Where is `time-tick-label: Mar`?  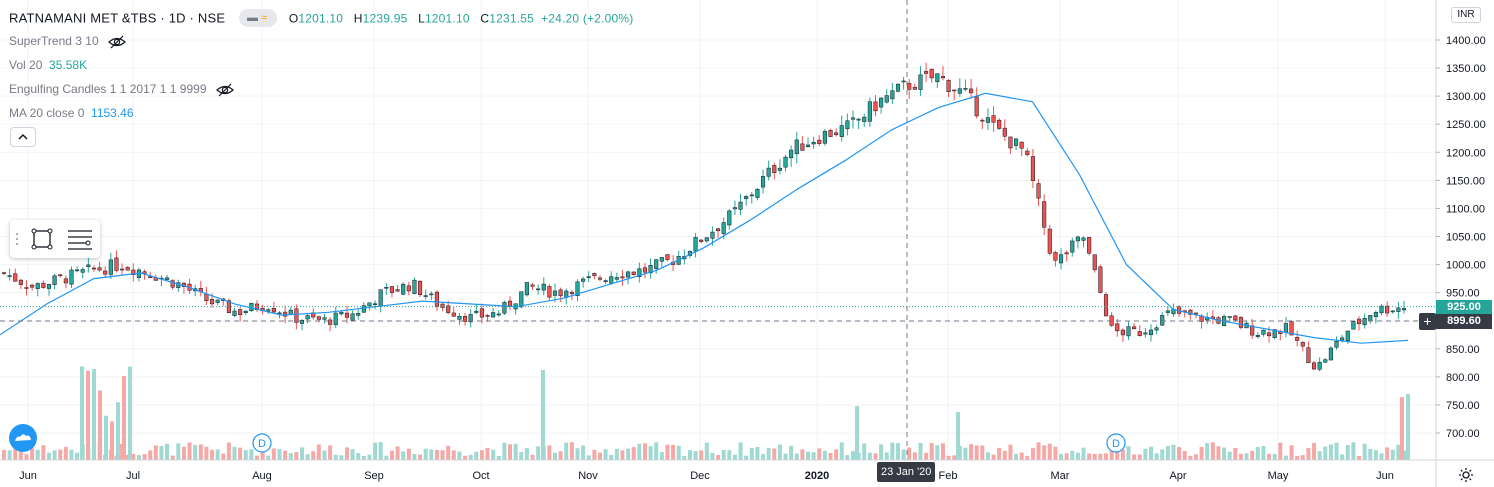
time-tick-label: Mar is located at coordinates (1060, 476).